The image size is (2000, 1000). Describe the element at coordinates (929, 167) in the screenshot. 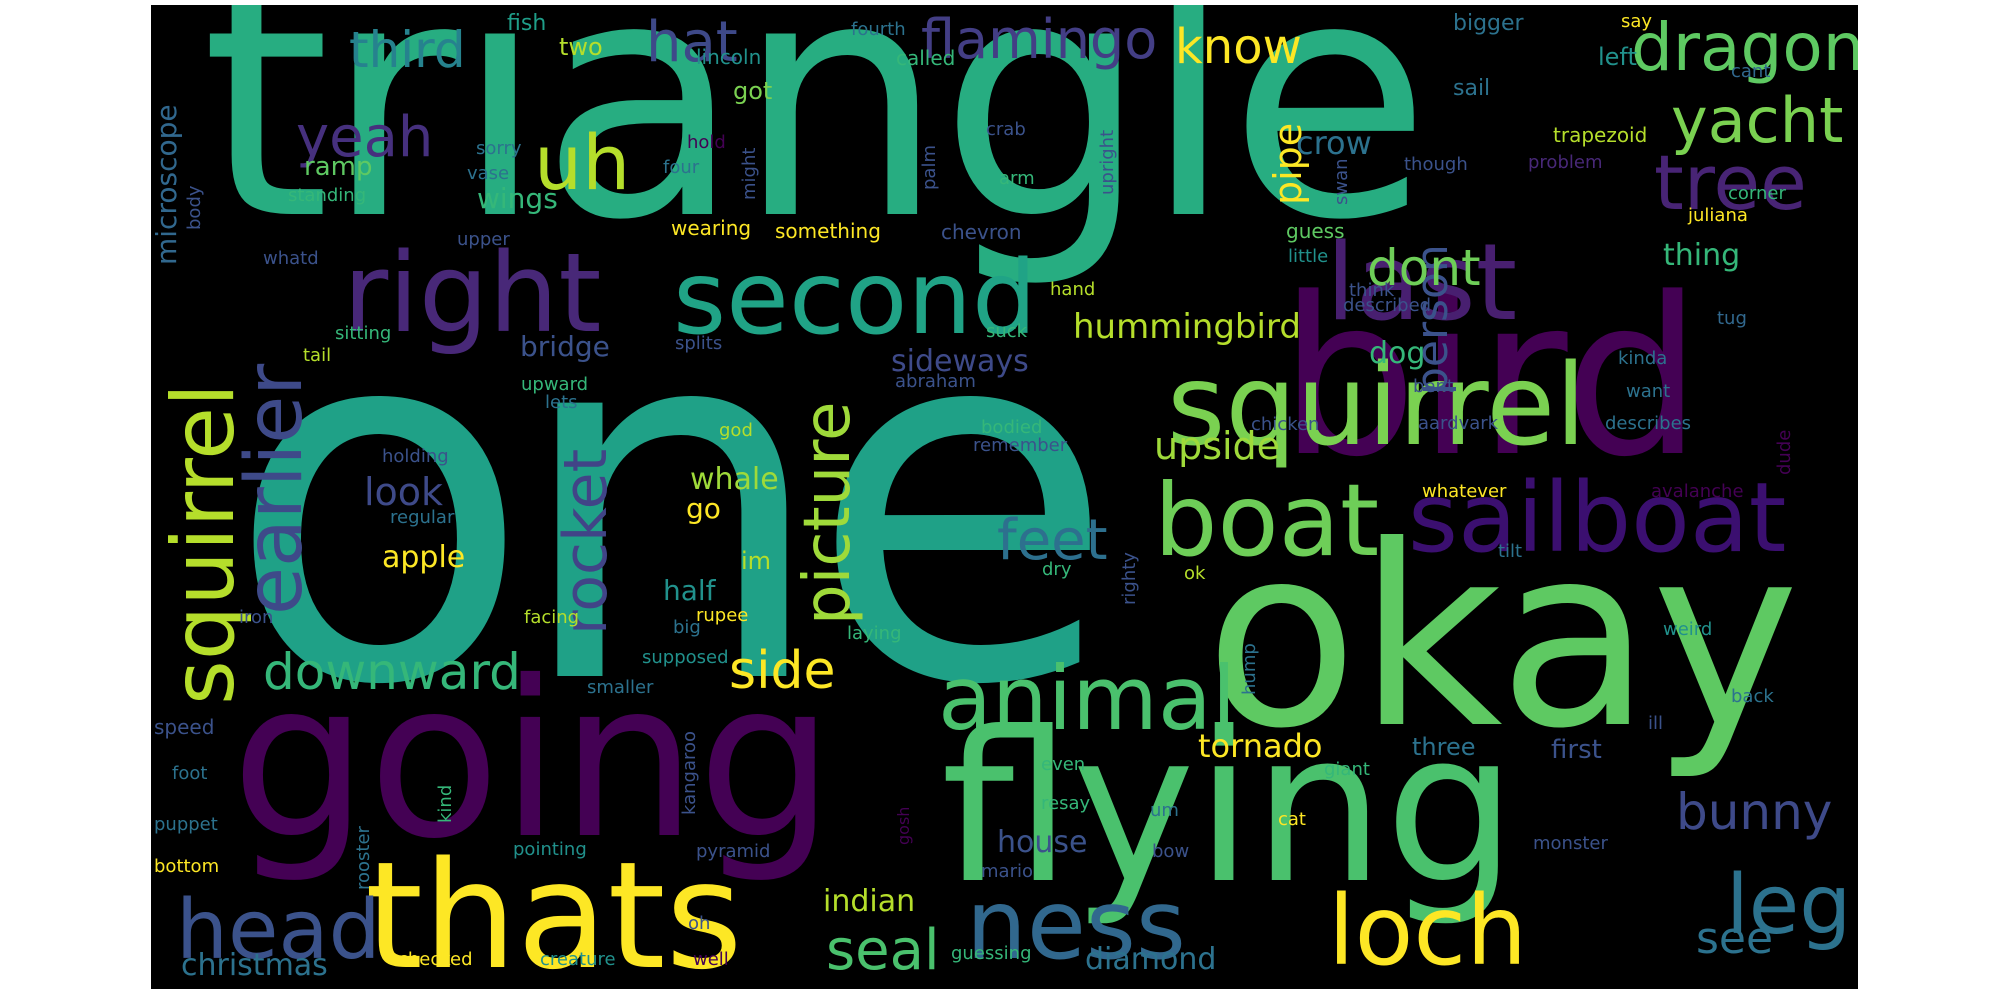

I see `word-palm: palm` at that location.